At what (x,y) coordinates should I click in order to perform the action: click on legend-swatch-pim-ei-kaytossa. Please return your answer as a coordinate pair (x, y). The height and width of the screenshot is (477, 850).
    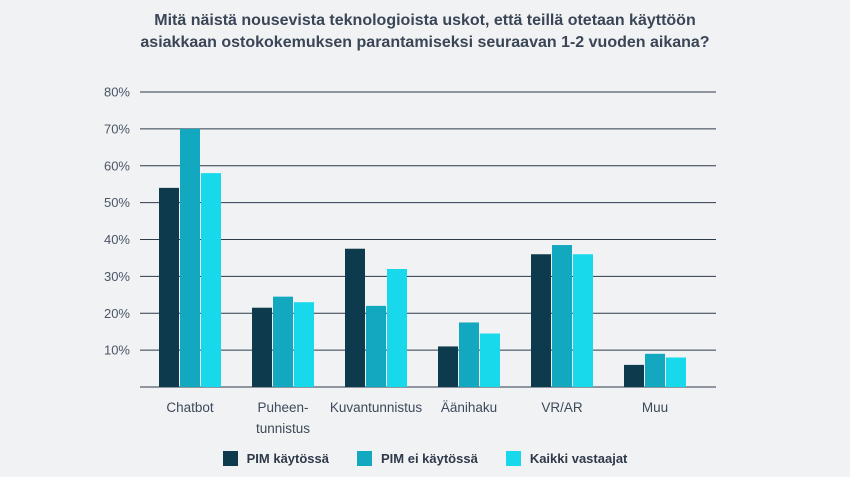
    Looking at the image, I should click on (364, 458).